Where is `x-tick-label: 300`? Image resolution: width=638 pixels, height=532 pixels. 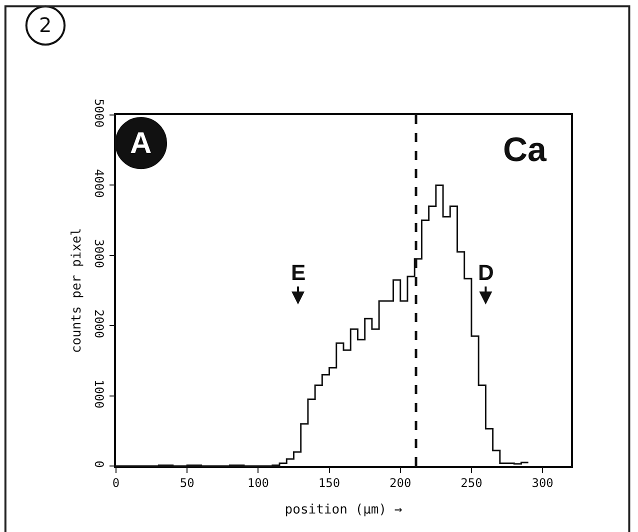 x-tick-label: 300 is located at coordinates (543, 483).